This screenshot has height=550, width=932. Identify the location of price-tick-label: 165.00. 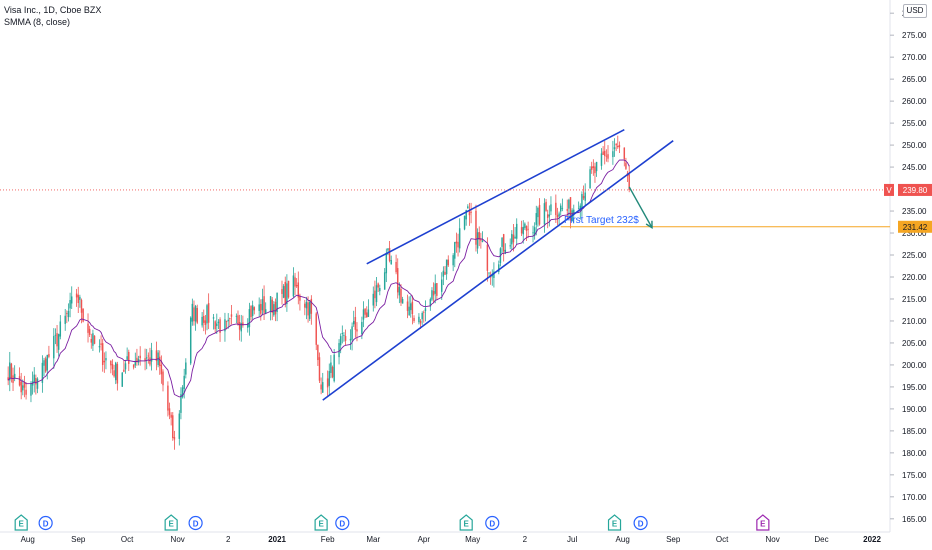
(914, 519).